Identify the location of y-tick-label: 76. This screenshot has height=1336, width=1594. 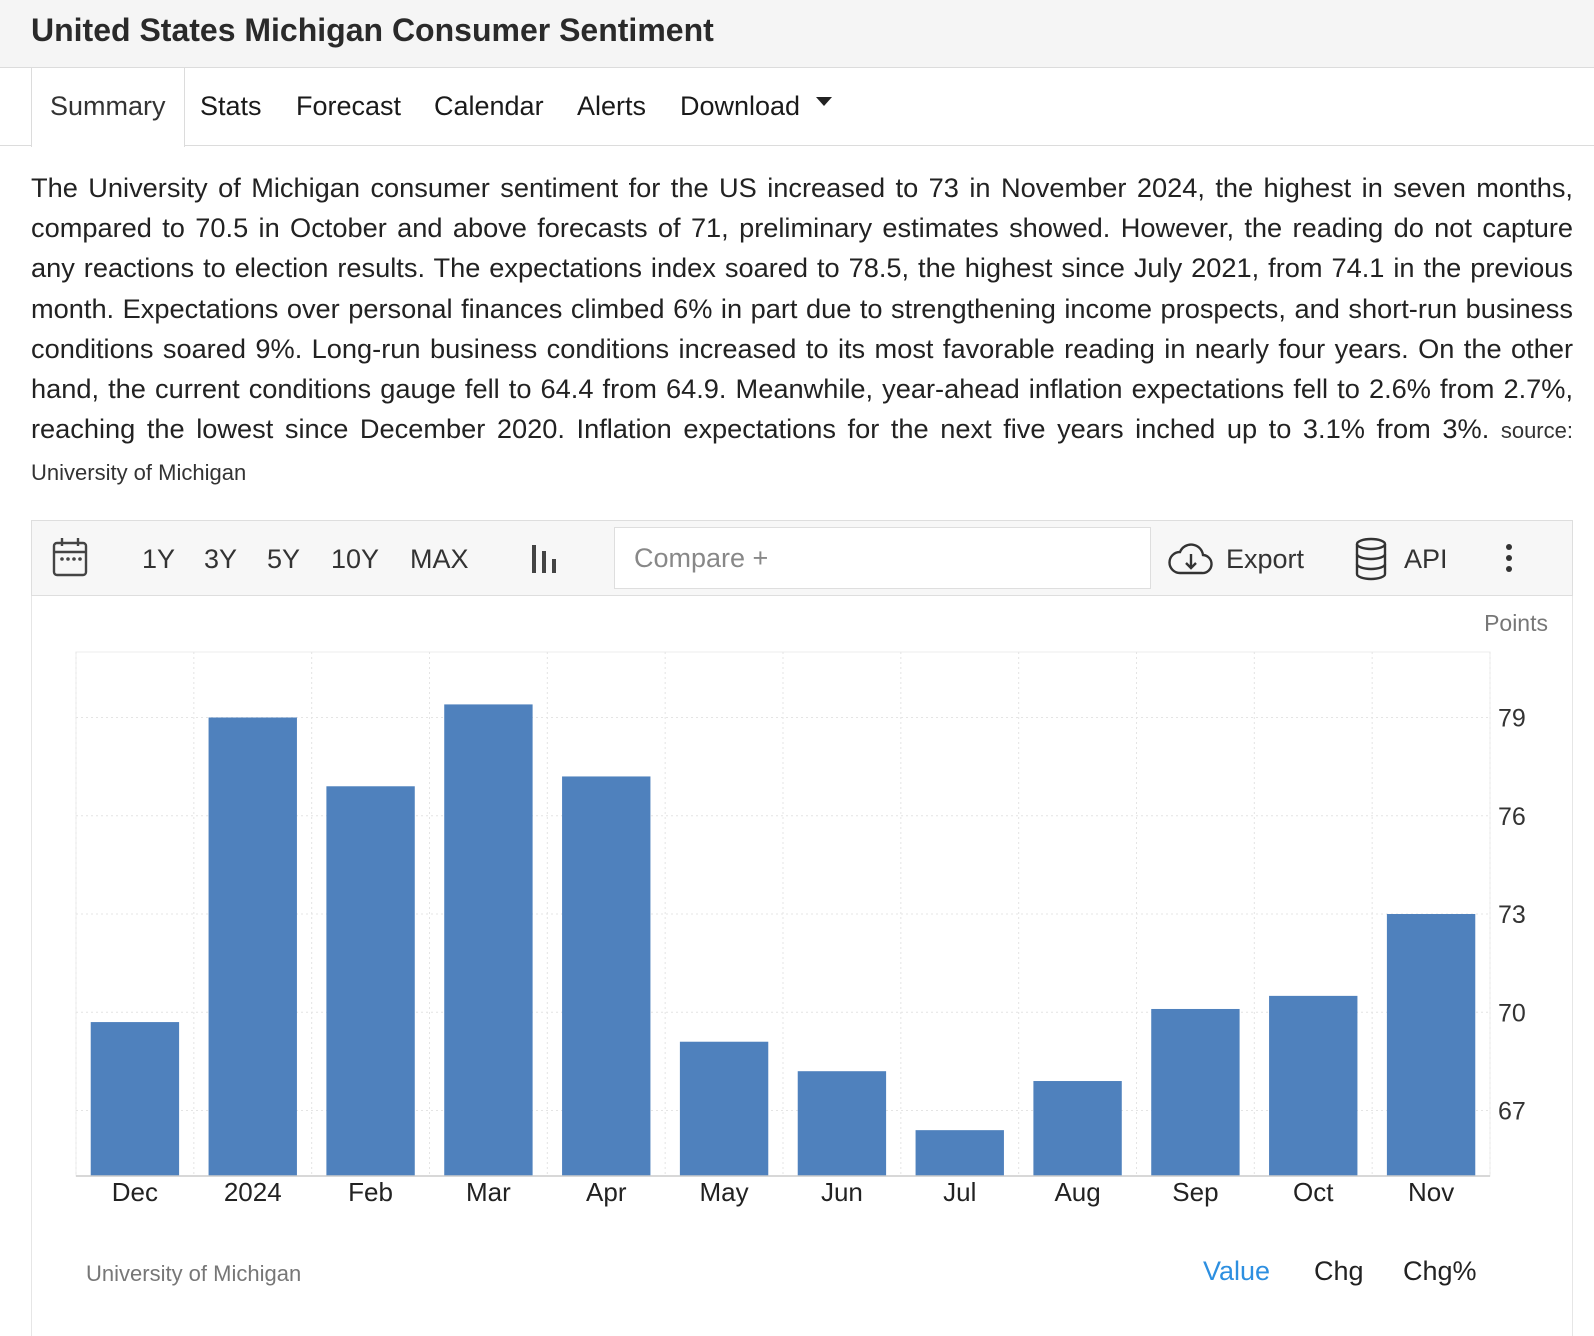
(1512, 817).